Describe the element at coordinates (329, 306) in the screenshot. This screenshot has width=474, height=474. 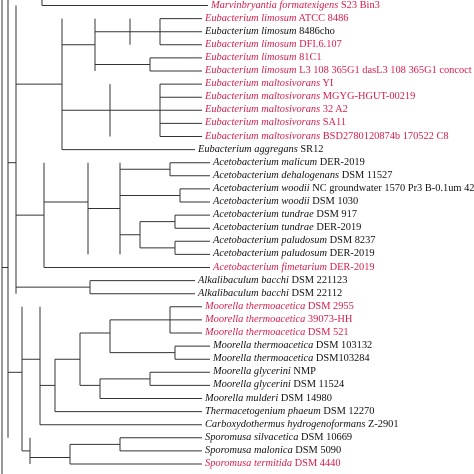
I see `taxon-strain: DSM 2955` at that location.